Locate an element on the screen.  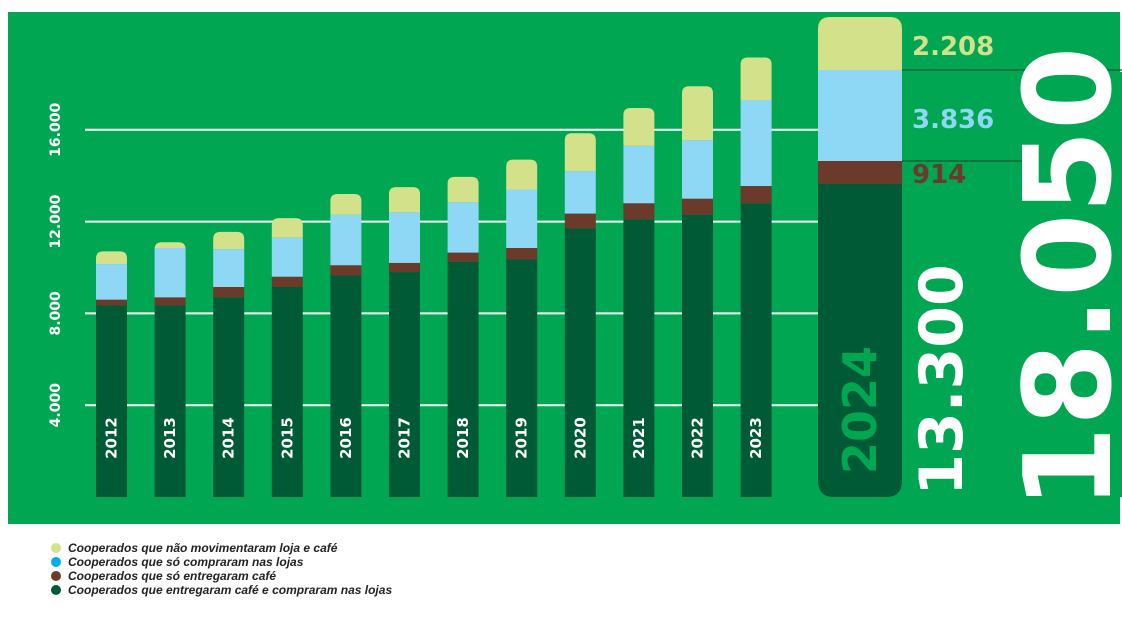
bar-group-2014: 2014 is located at coordinates (229, 364).